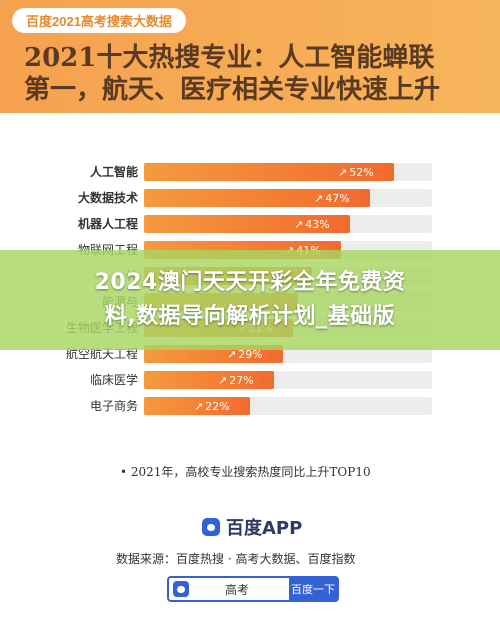 The width and height of the screenshot is (500, 617). What do you see at coordinates (232, 74) in the screenshot?
I see `page-title: 2021十大热搜专业：人工智能蝉联 第一，航天、医疗相关专业快速上升` at bounding box center [232, 74].